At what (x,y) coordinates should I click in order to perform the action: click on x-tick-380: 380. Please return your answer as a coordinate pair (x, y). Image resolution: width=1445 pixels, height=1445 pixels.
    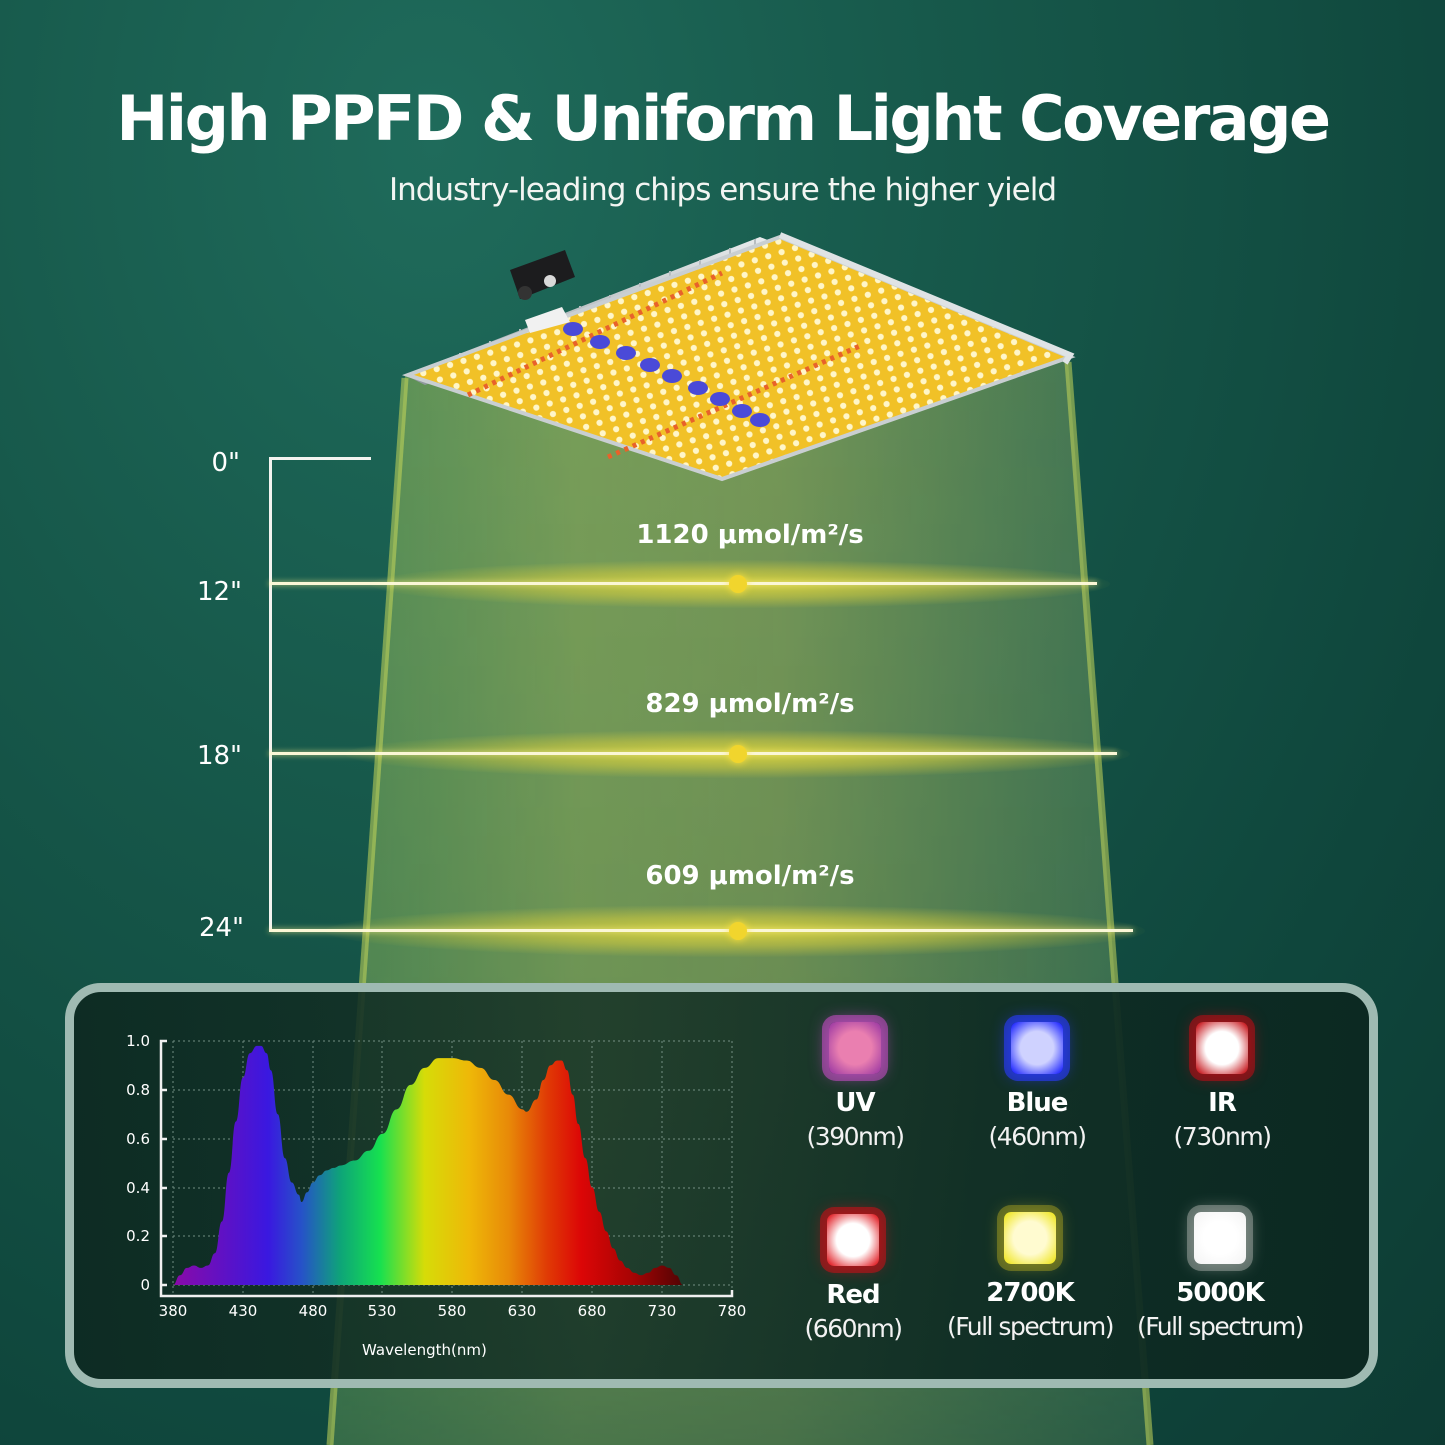
    Looking at the image, I should click on (173, 1311).